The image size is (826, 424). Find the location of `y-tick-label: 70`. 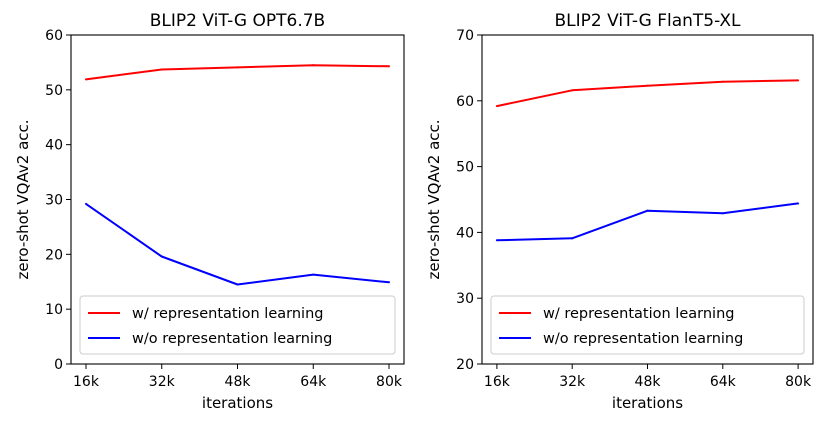

y-tick-label: 70 is located at coordinates (465, 36).